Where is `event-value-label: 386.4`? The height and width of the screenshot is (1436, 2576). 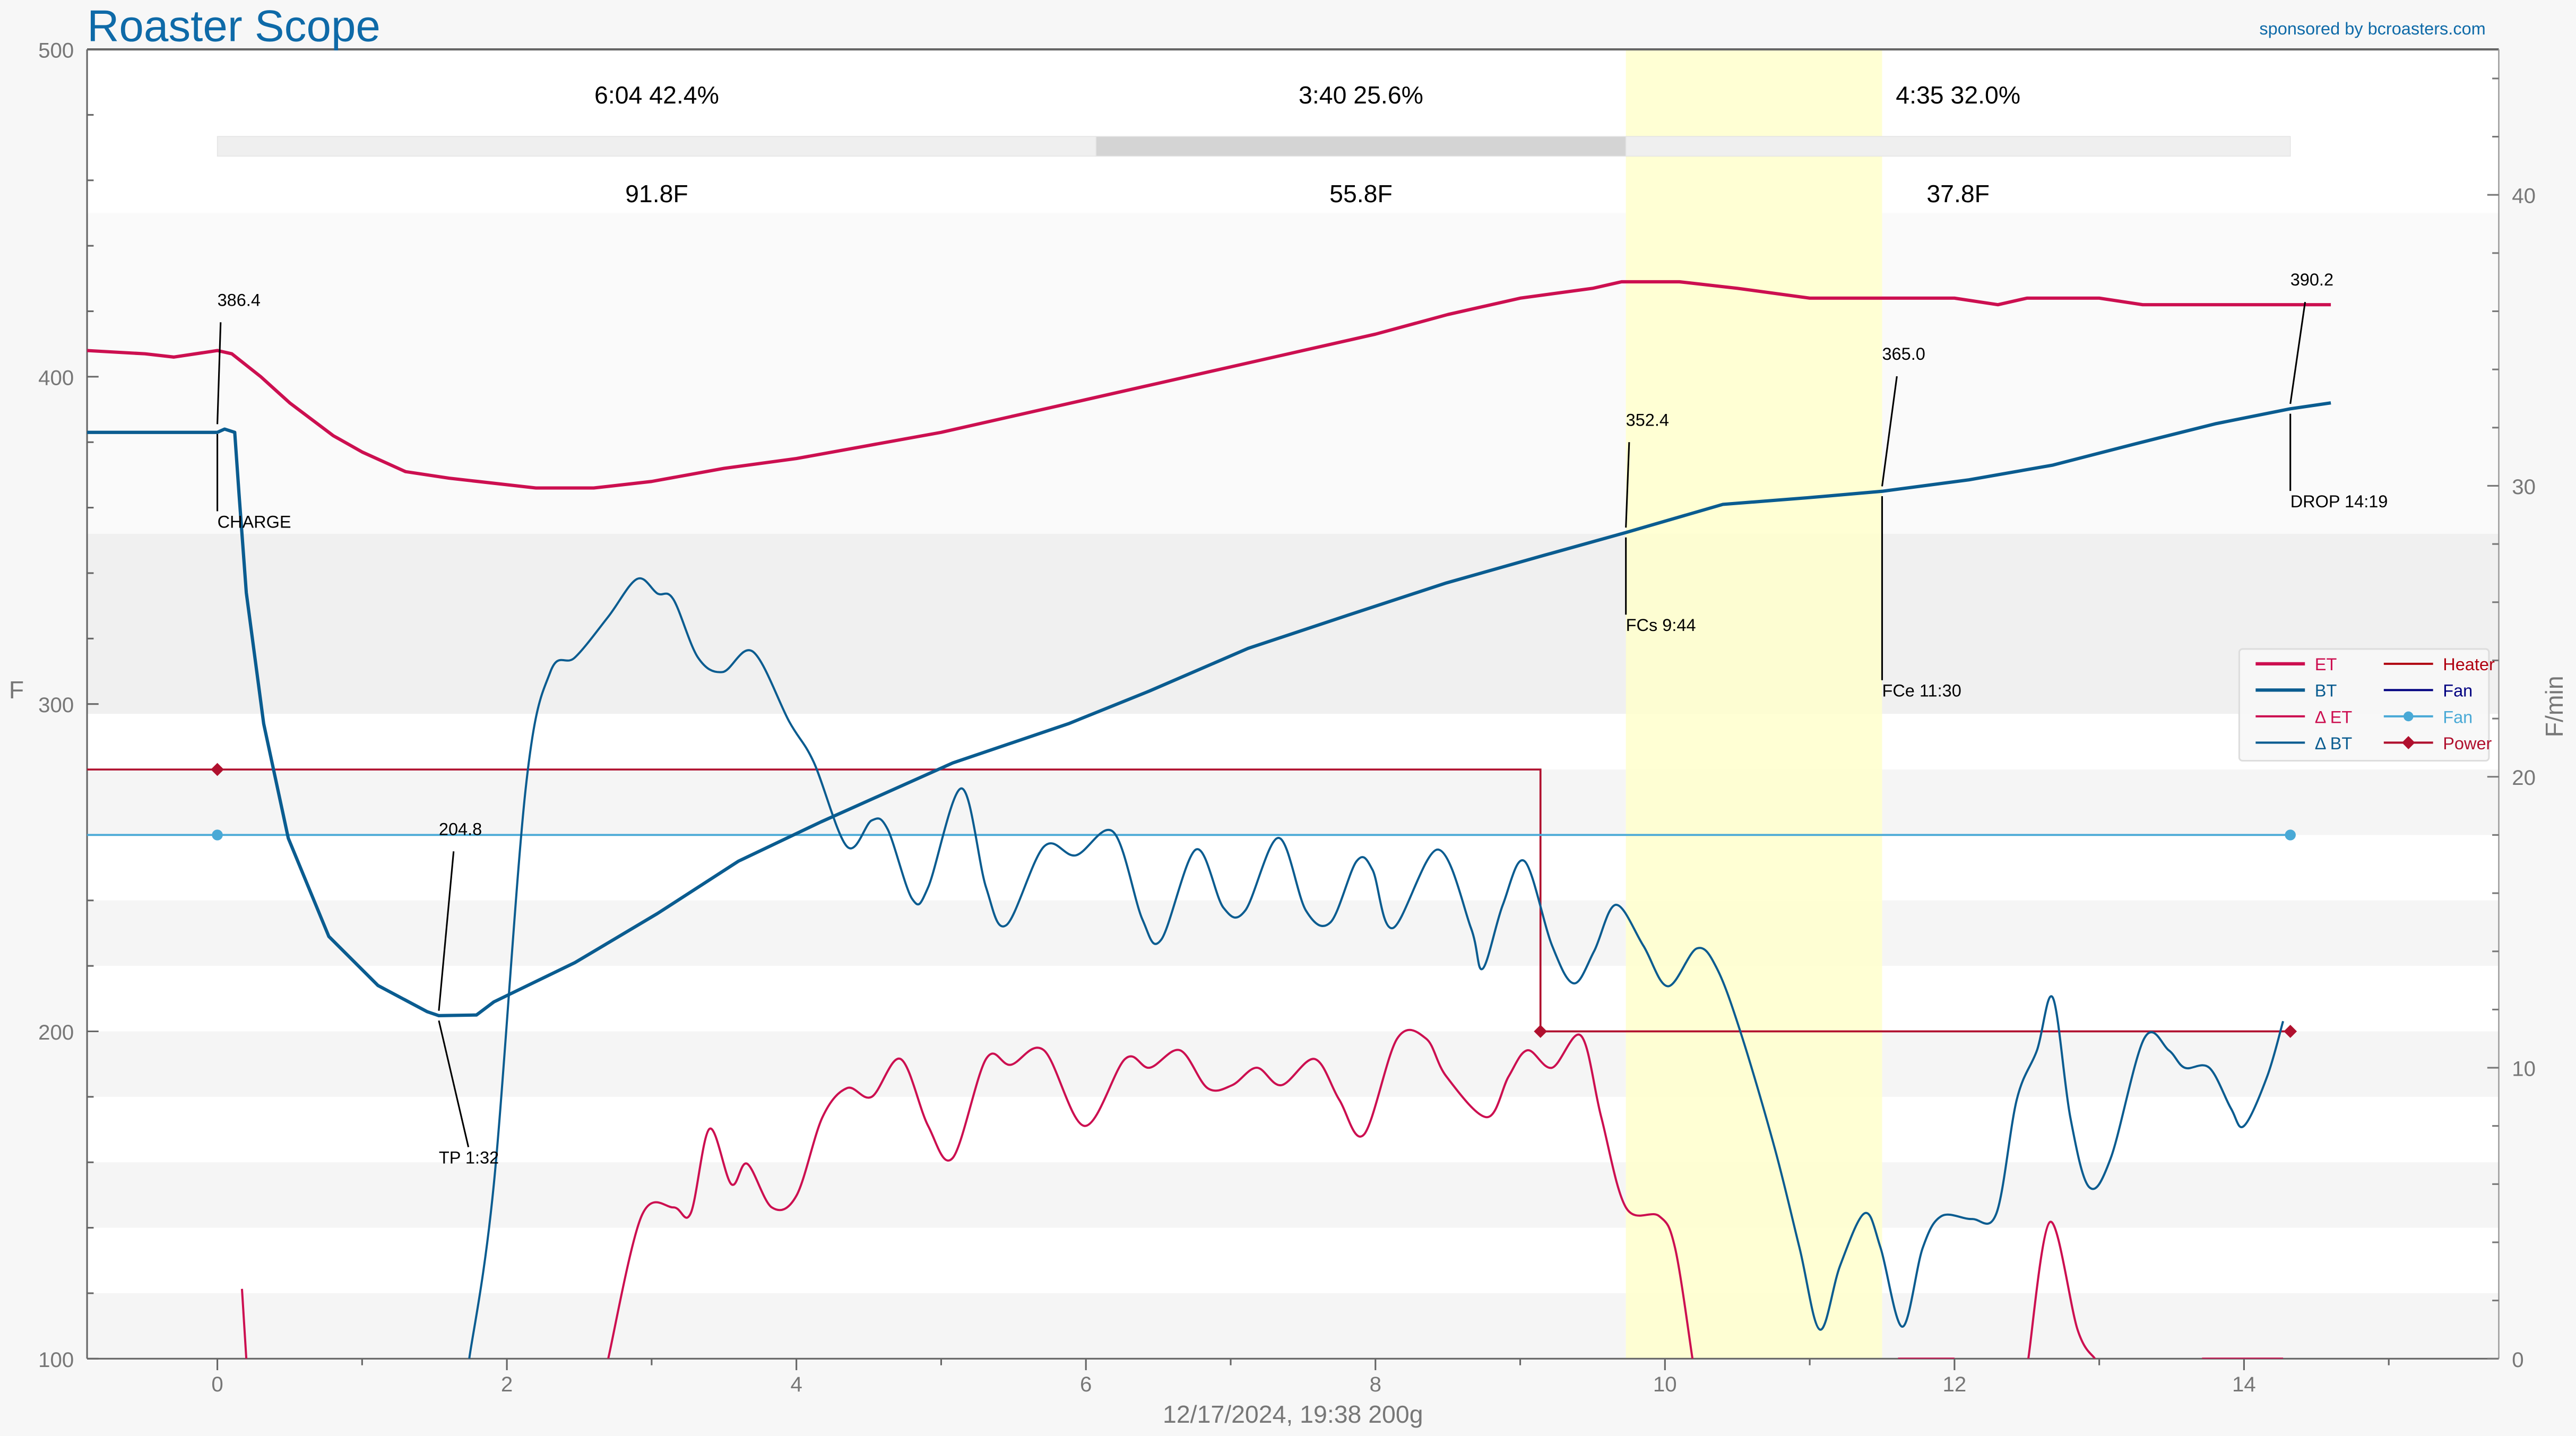 event-value-label: 386.4 is located at coordinates (239, 299).